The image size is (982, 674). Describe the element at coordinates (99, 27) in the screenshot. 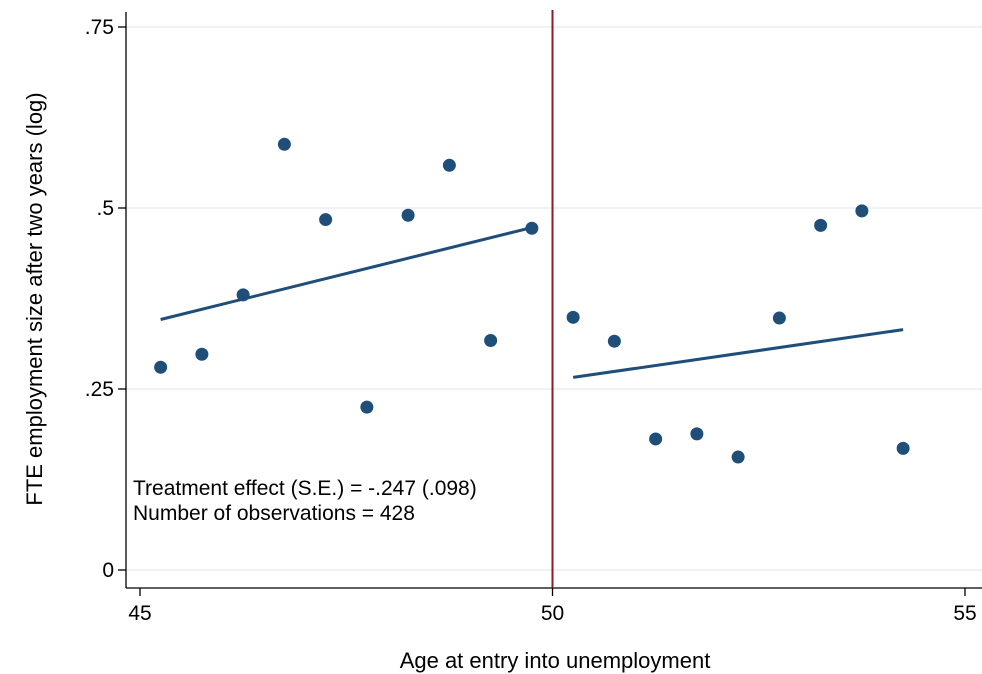

I see `y-tick-label-3: .75` at that location.